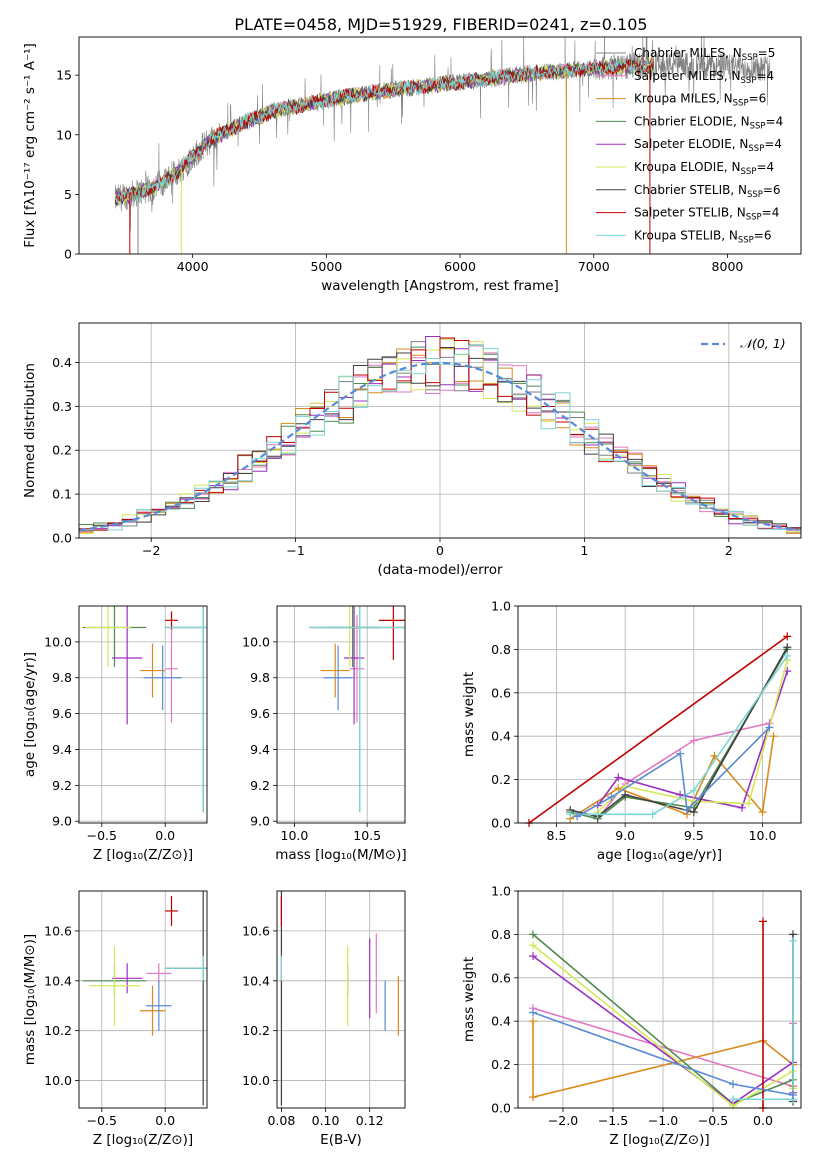 Image resolution: width=819 pixels, height=1170 pixels. Describe the element at coordinates (713, 1120) in the screenshot. I see `x-tick-label: −0.5` at that location.